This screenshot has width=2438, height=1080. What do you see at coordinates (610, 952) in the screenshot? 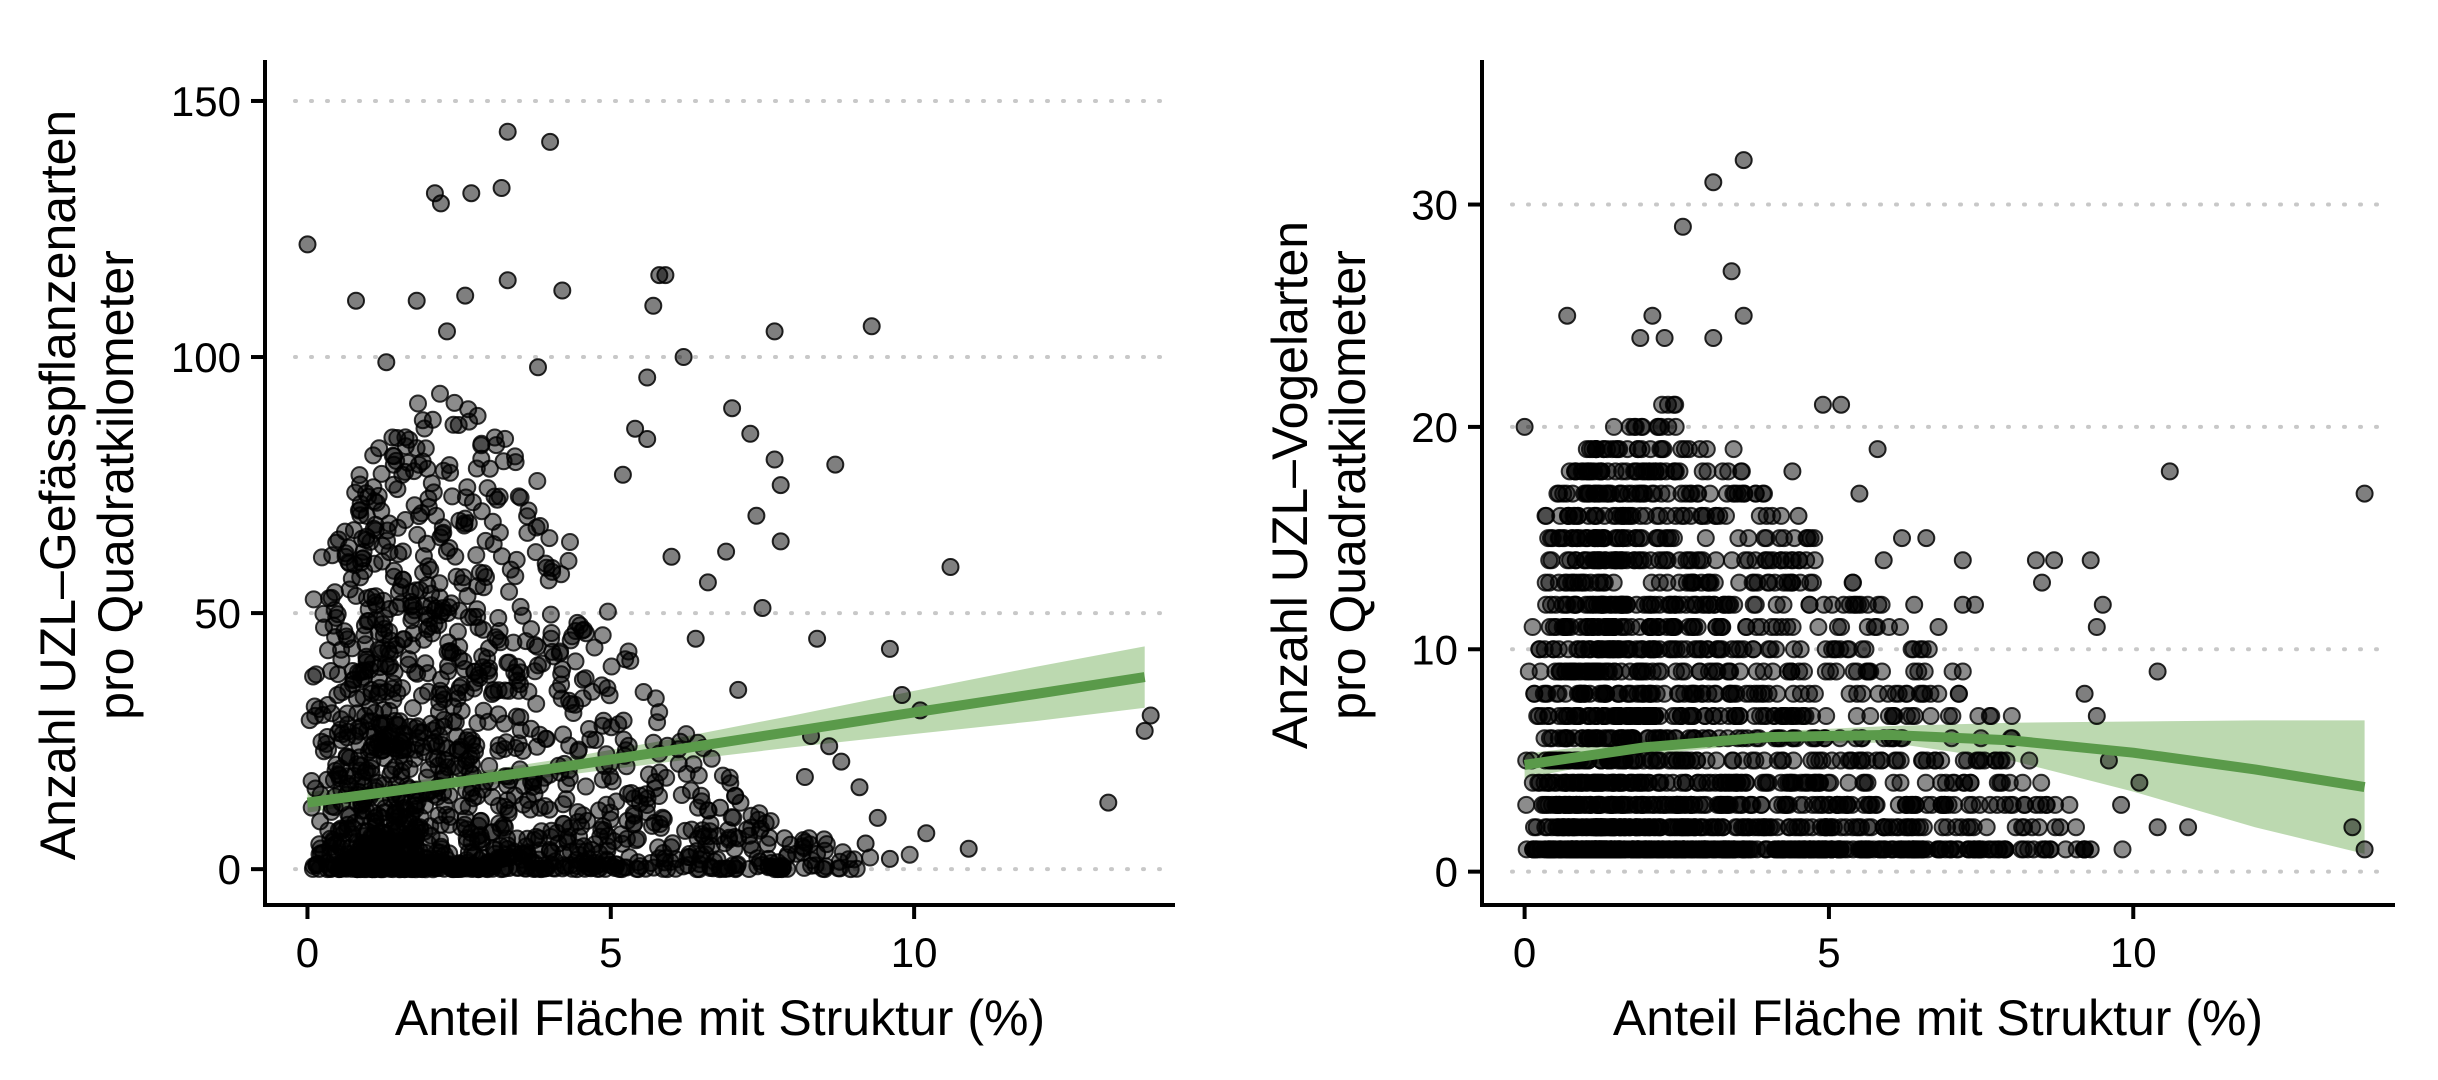
I see `x-tick-label: 5` at bounding box center [610, 952].